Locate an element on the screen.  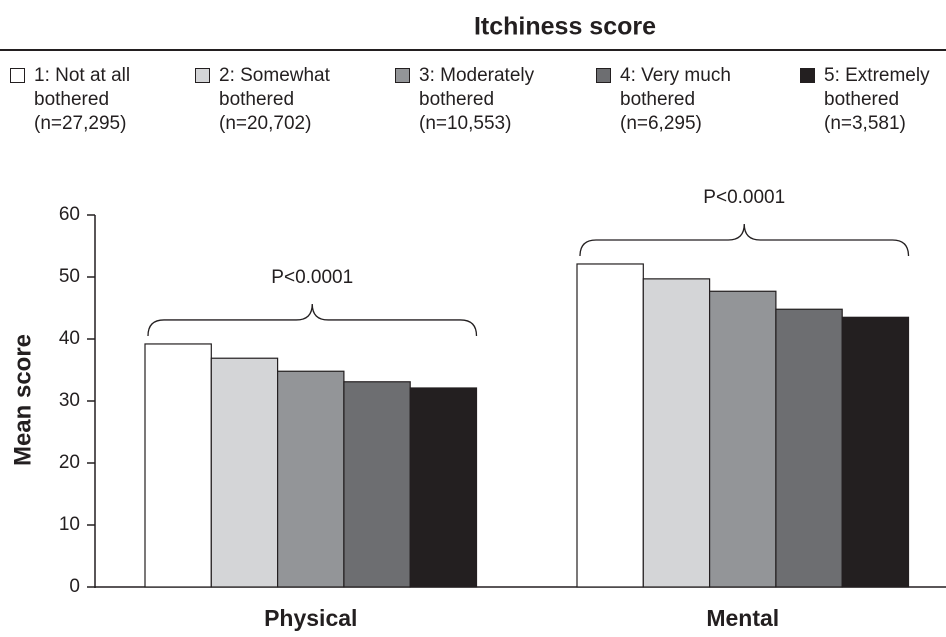
legend-entry: 3: Moderately bothered (n=10,553) is located at coordinates (464, 100).